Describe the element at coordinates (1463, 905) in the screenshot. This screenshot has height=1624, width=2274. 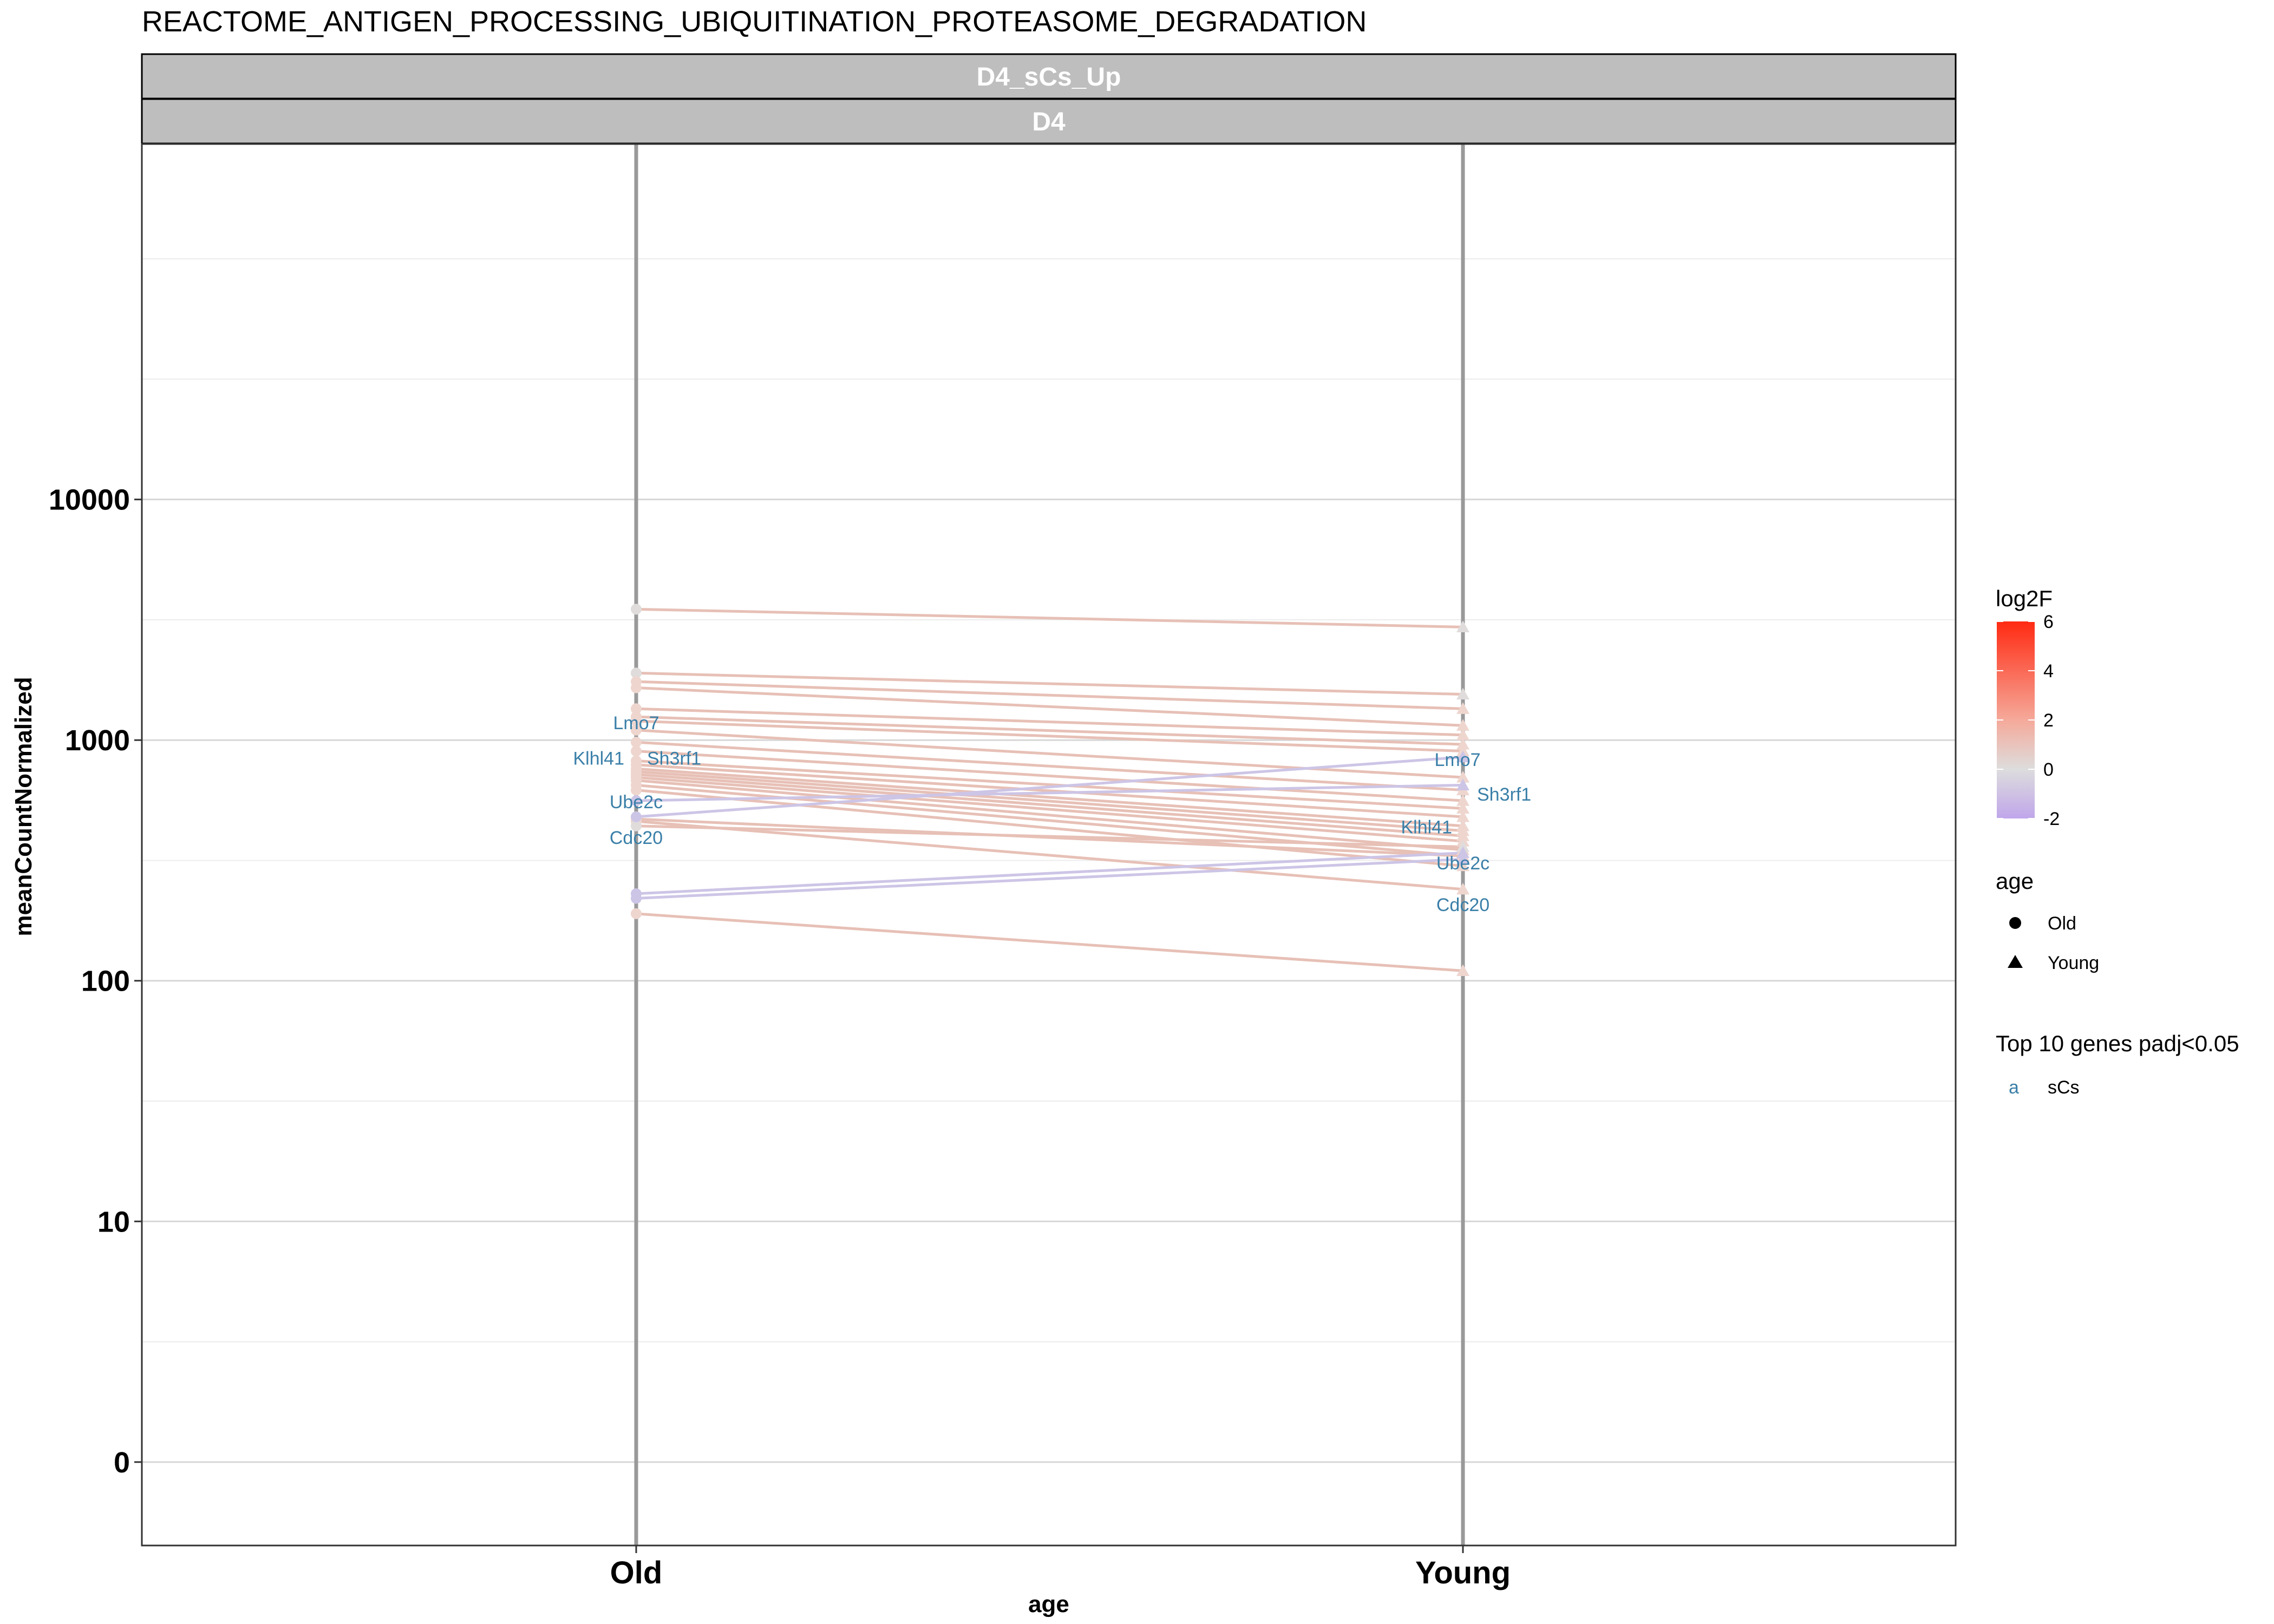
I see `gene-label-young-cdc20: Cdc20` at that location.